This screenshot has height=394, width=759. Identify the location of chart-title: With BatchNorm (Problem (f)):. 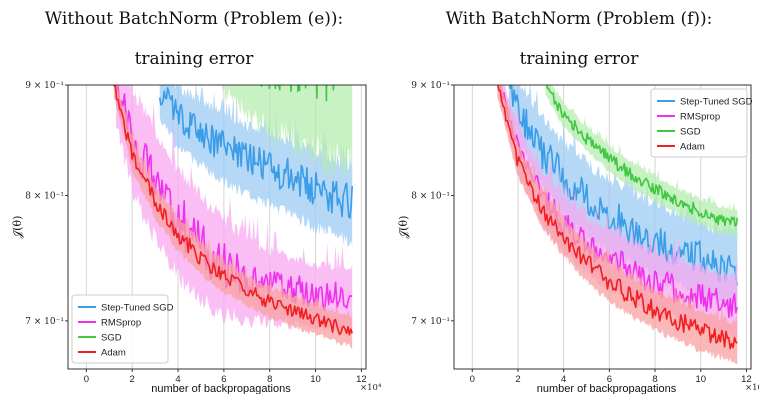
(579, 19).